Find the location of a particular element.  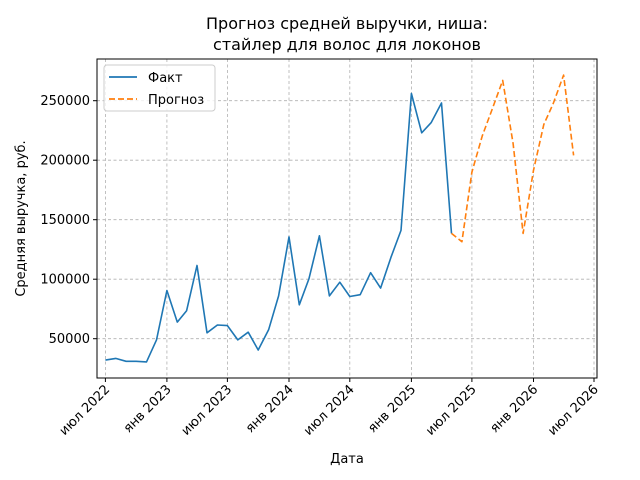

chart-title-line-1: Прогноз средней выручки, ниша: is located at coordinates (347, 23).